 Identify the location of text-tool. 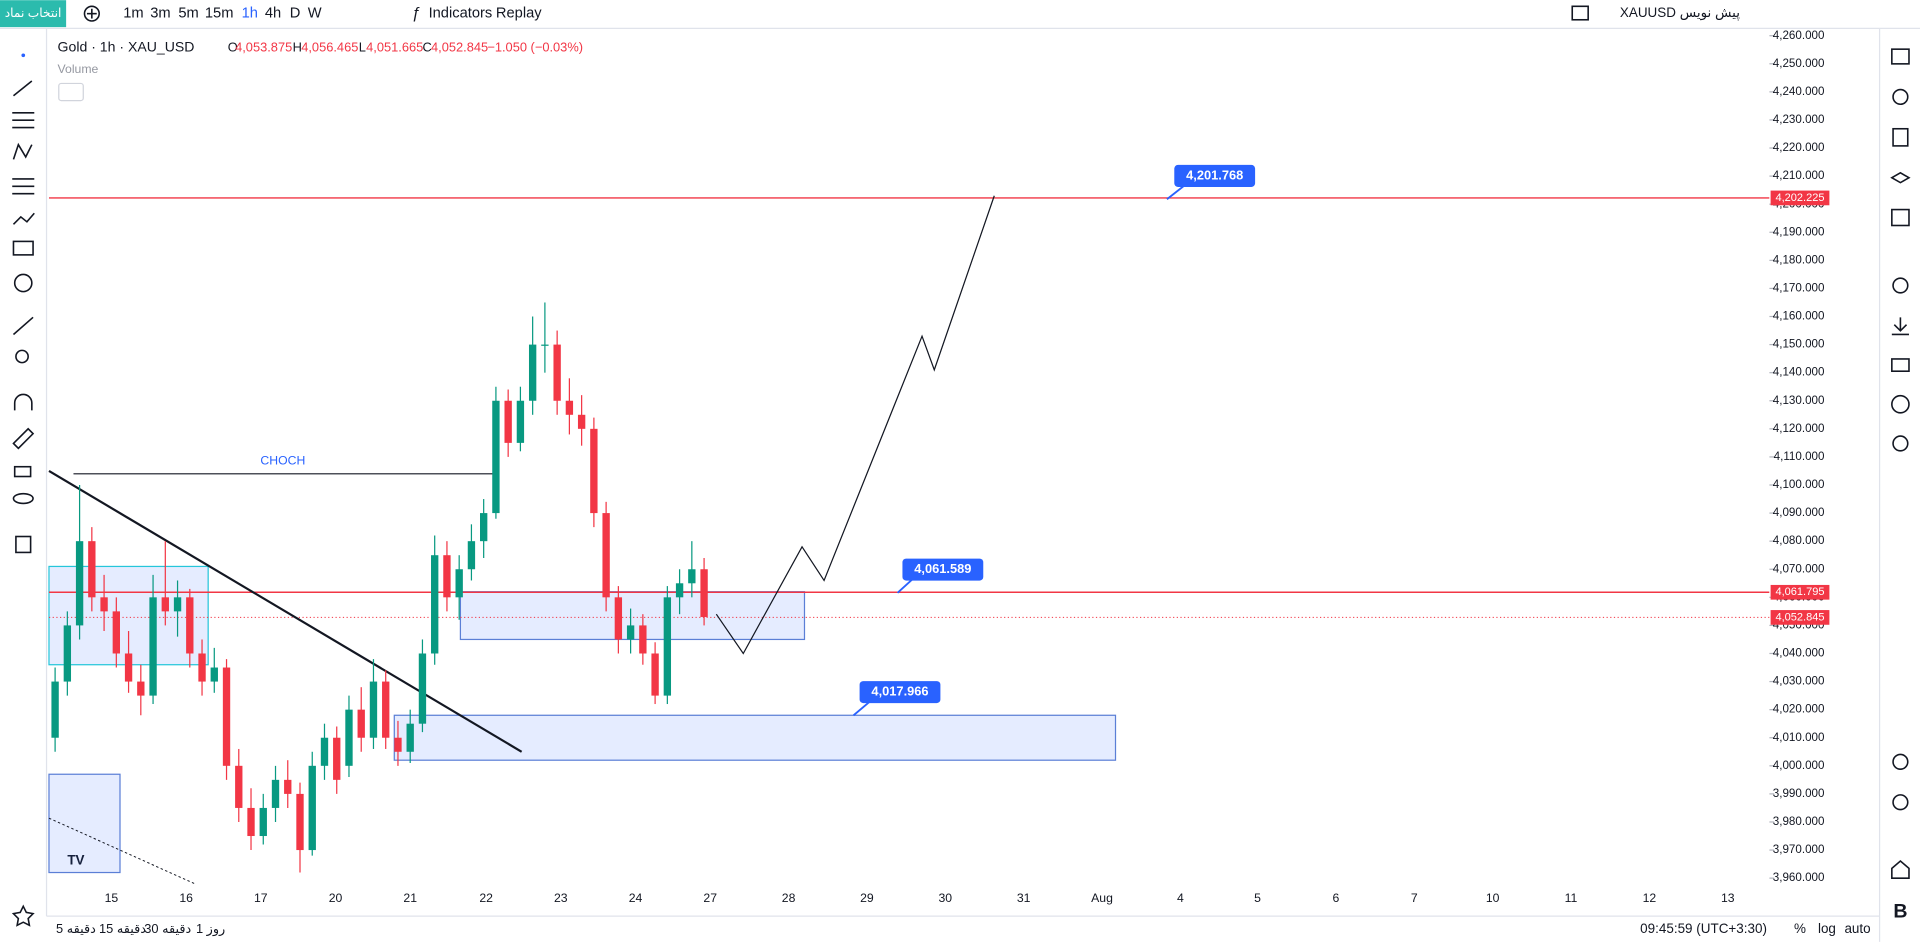
(23, 248).